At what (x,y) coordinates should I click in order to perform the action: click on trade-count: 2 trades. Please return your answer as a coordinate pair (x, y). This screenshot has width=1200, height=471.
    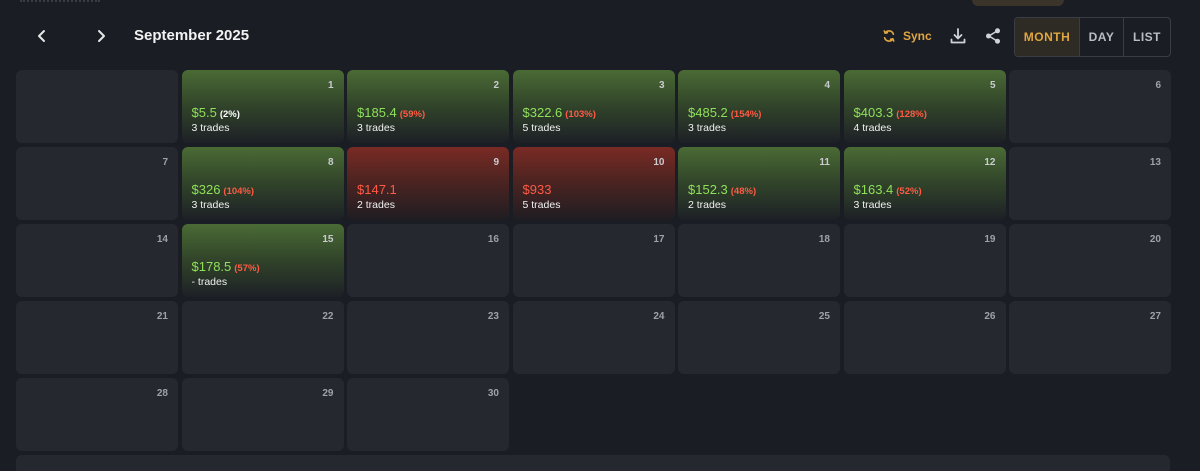
    Looking at the image, I should click on (376, 205).